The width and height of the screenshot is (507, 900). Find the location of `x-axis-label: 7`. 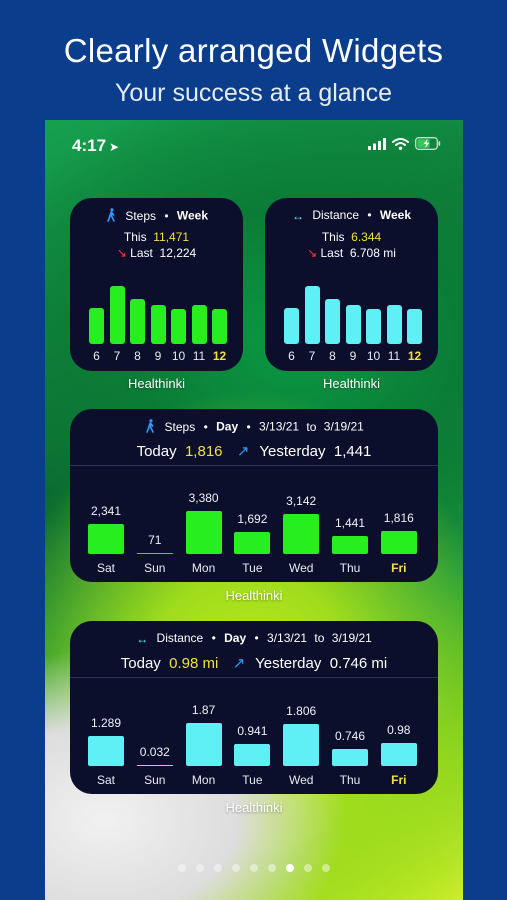

x-axis-label: 7 is located at coordinates (312, 356).